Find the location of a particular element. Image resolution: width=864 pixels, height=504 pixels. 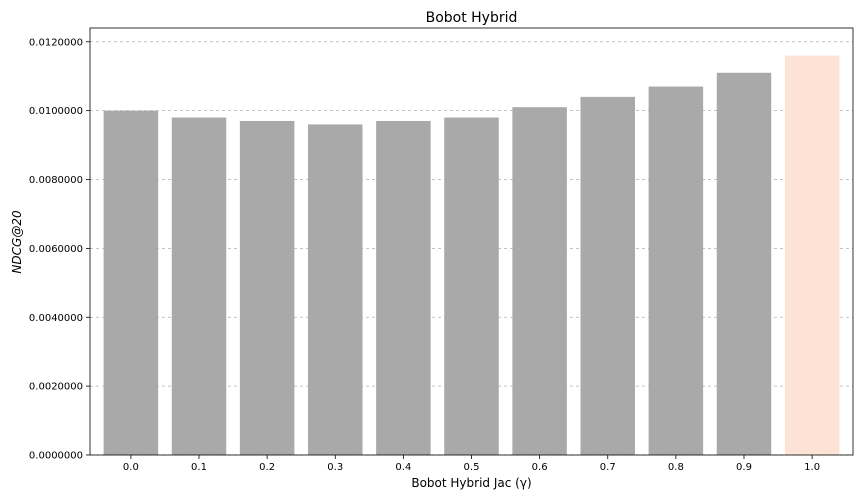

x-tick-label: 0.6 is located at coordinates (540, 467).